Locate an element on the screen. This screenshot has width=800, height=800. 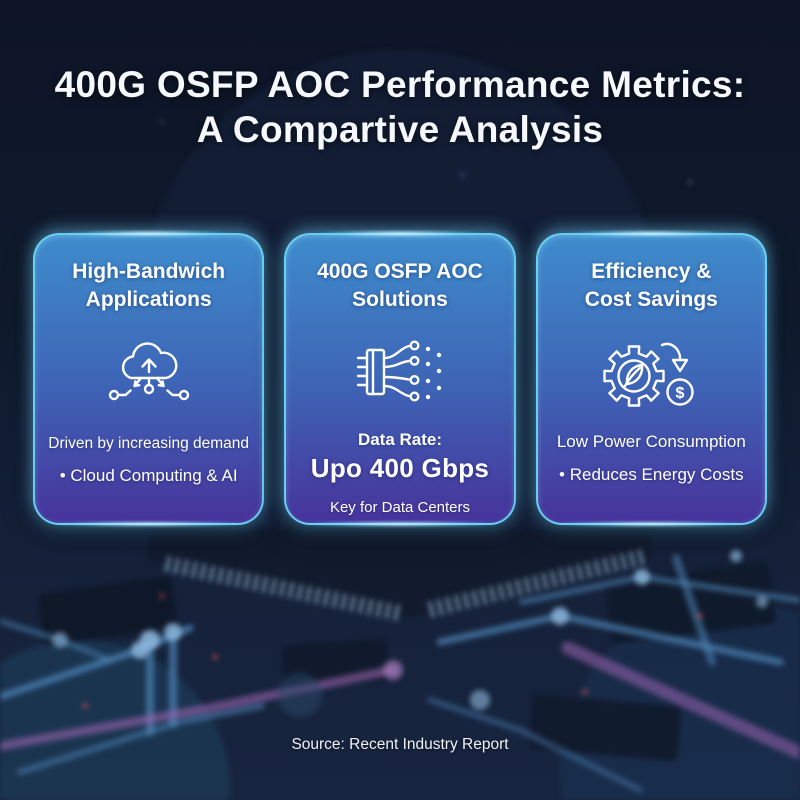
source-note: Source: Recent Industry Report is located at coordinates (400, 744).